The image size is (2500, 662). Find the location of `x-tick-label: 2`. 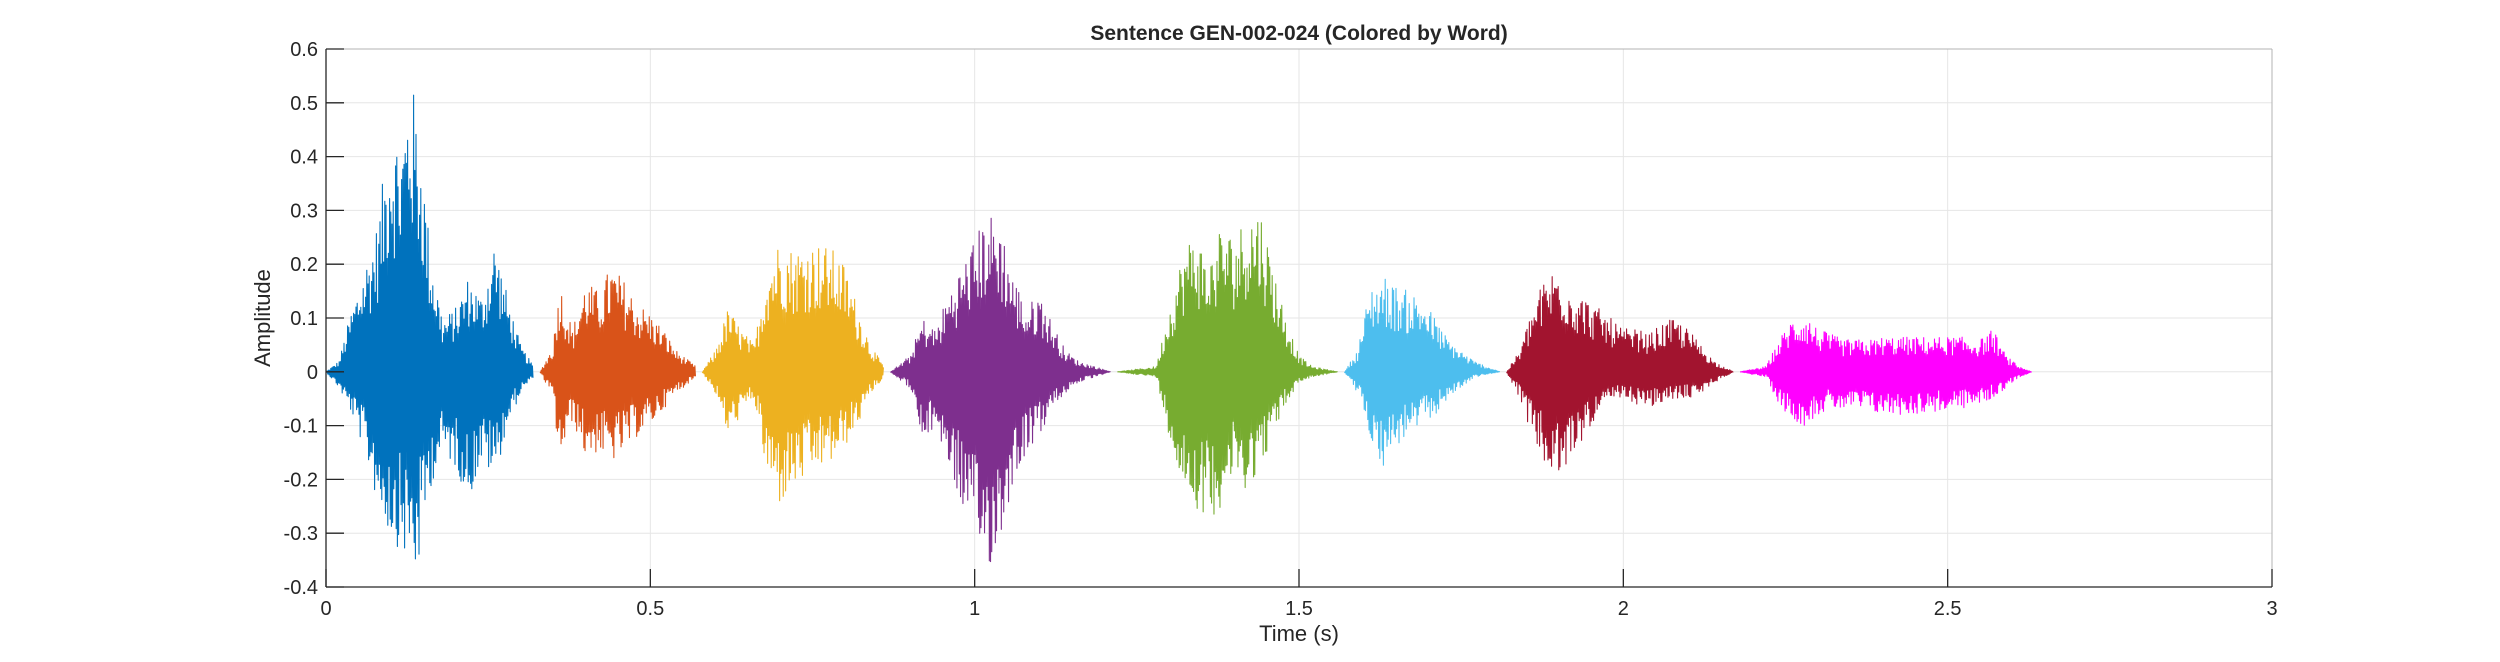

x-tick-label: 2 is located at coordinates (1623, 609).